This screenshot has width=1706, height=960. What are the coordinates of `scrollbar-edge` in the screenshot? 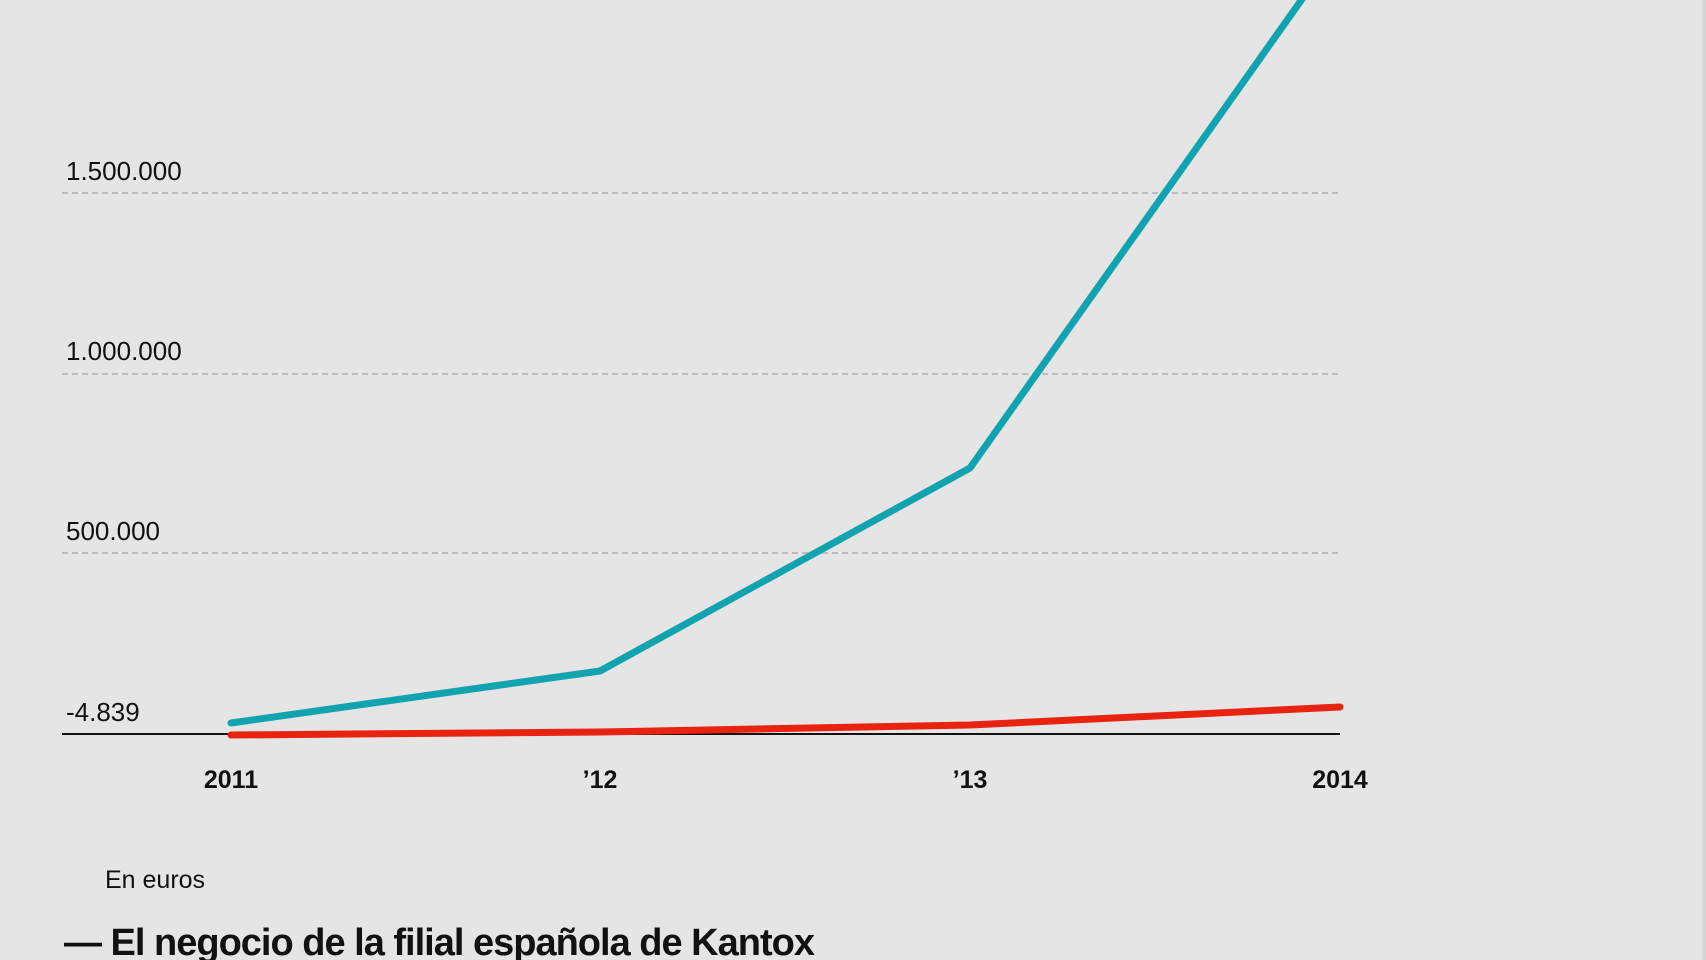 It's located at (1703, 480).